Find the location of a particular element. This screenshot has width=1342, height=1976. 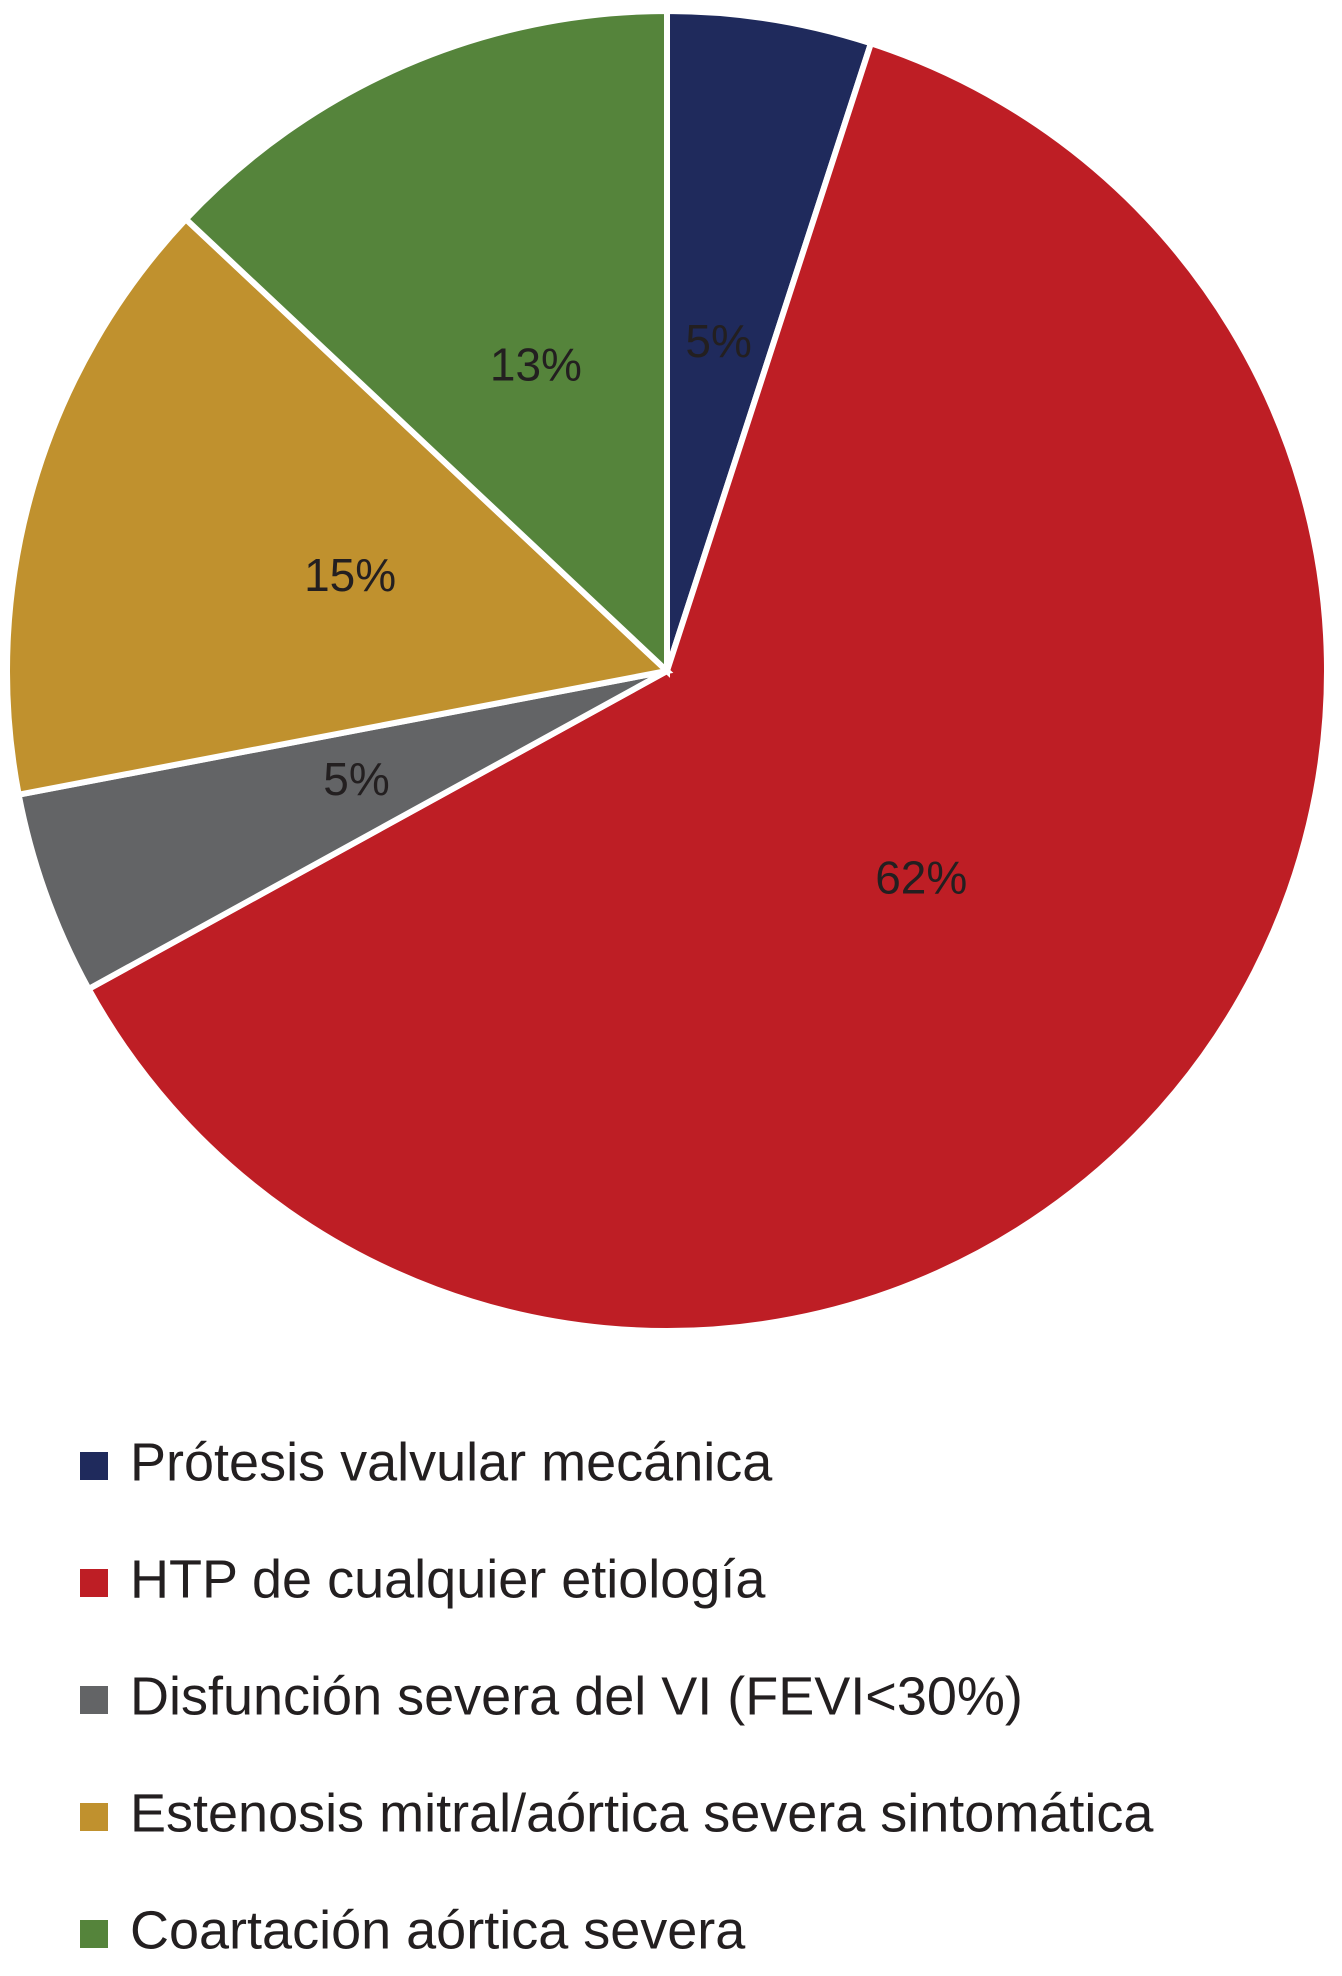

data-label: 15% is located at coordinates (350, 575).